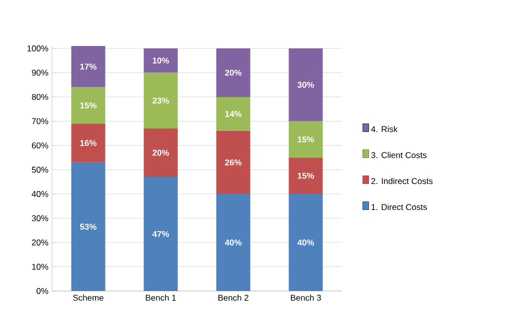 The width and height of the screenshot is (507, 331). What do you see at coordinates (40, 145) in the screenshot?
I see `y-tick-label: 60%` at bounding box center [40, 145].